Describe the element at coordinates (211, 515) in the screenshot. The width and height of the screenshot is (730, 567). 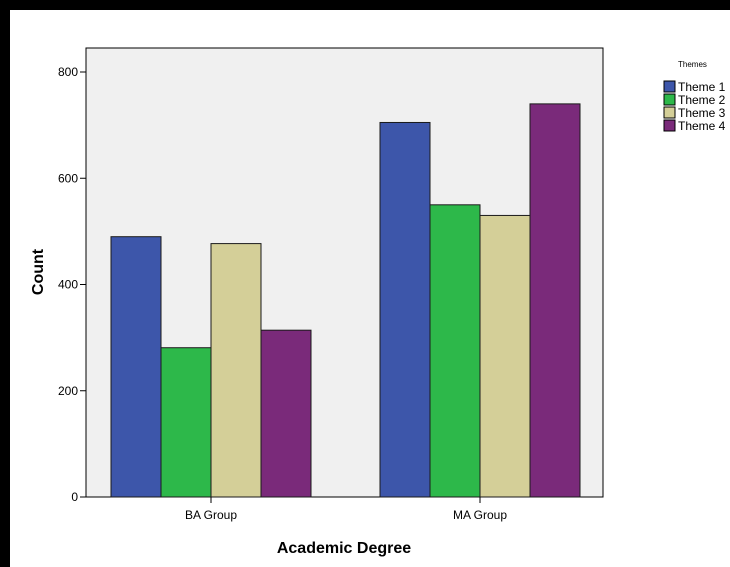
I see `x-tick-label: BA Group` at that location.